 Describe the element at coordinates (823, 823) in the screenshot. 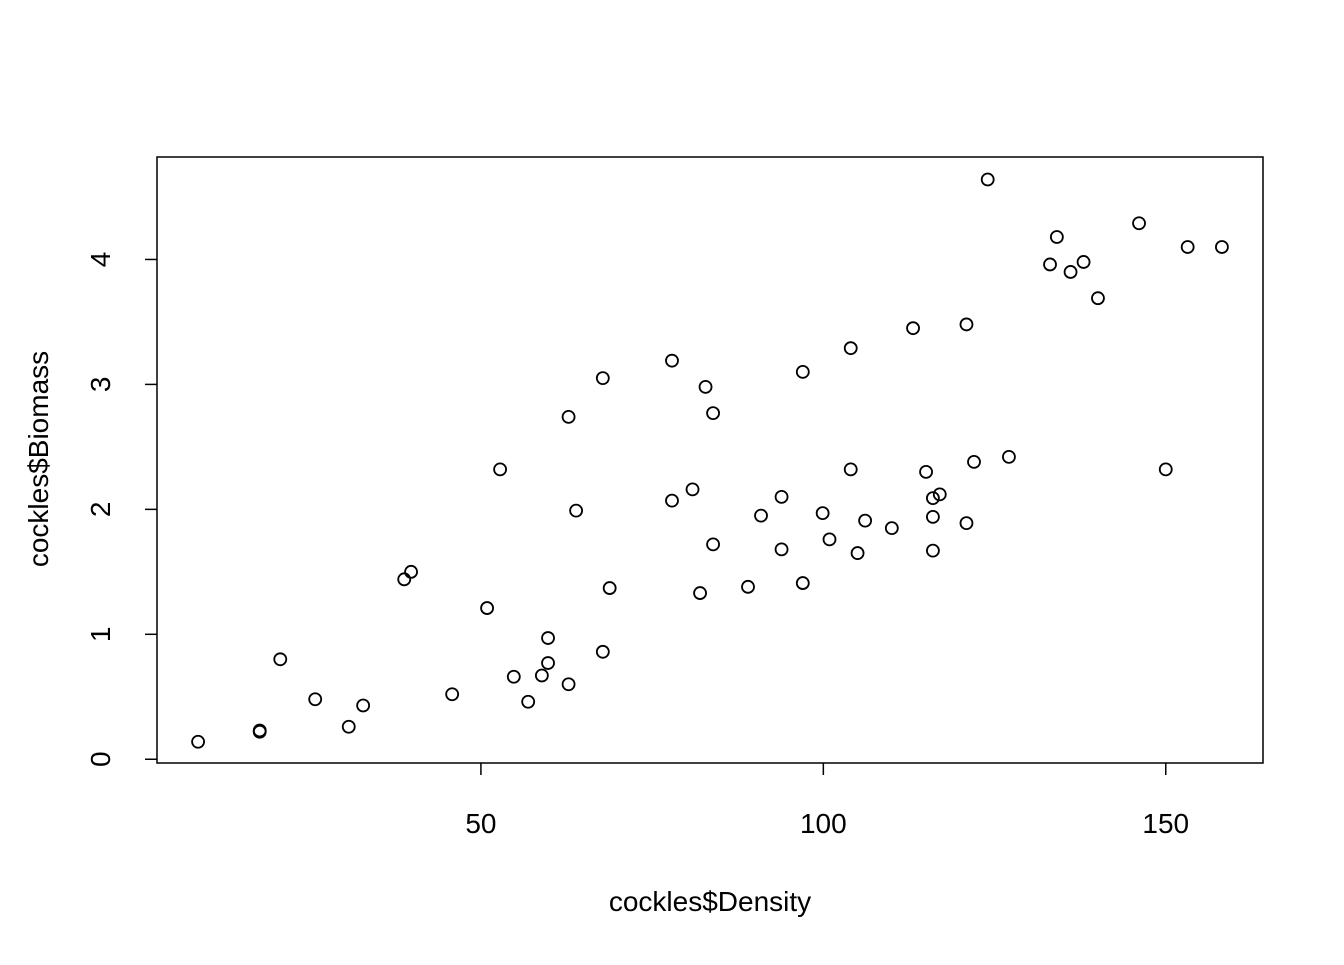

I see `x-tick-label: 100` at that location.